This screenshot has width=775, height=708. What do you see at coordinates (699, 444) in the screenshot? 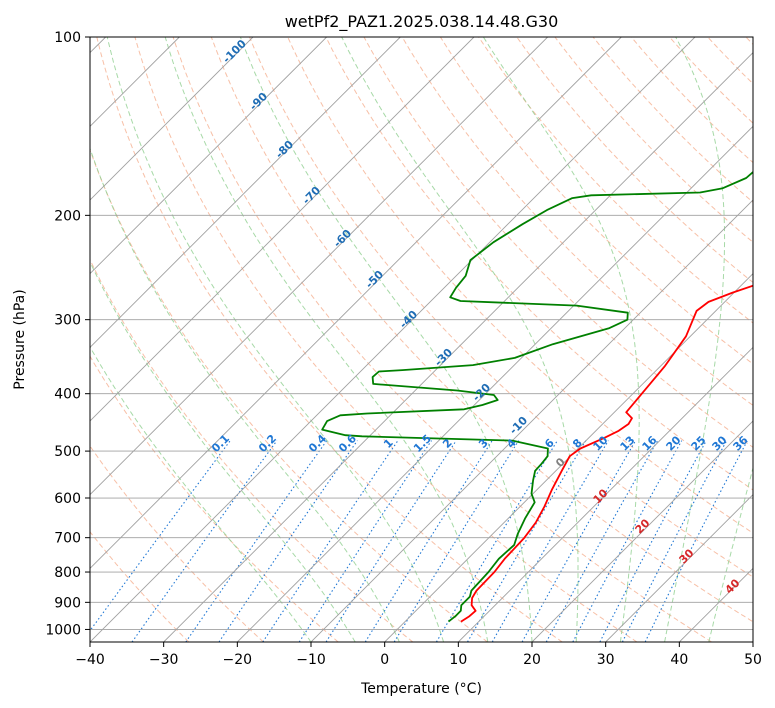
I see `mixing-ratio-label: 25` at bounding box center [699, 444].